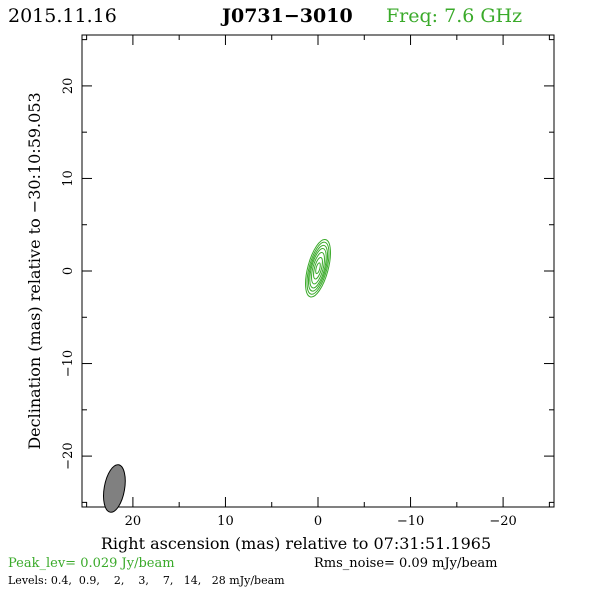 This screenshot has width=590, height=590. What do you see at coordinates (502, 521) in the screenshot?
I see `x-tick-label: −20` at bounding box center [502, 521].